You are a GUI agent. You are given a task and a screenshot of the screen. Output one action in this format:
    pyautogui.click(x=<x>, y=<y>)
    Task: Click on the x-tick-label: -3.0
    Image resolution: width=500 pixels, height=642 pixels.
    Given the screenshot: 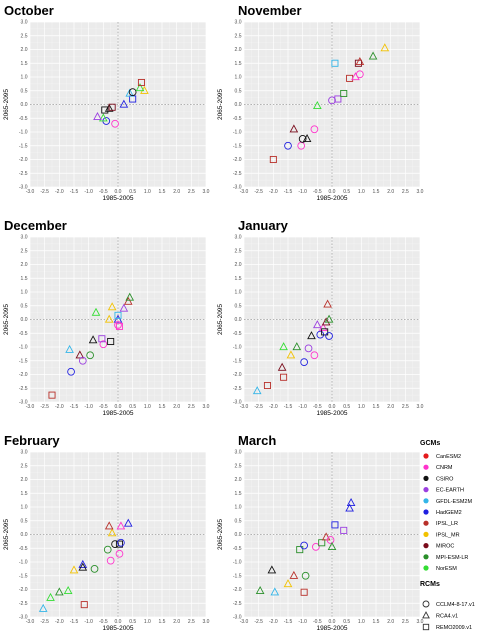 What is the action you would take?
    pyautogui.click(x=244, y=407)
    